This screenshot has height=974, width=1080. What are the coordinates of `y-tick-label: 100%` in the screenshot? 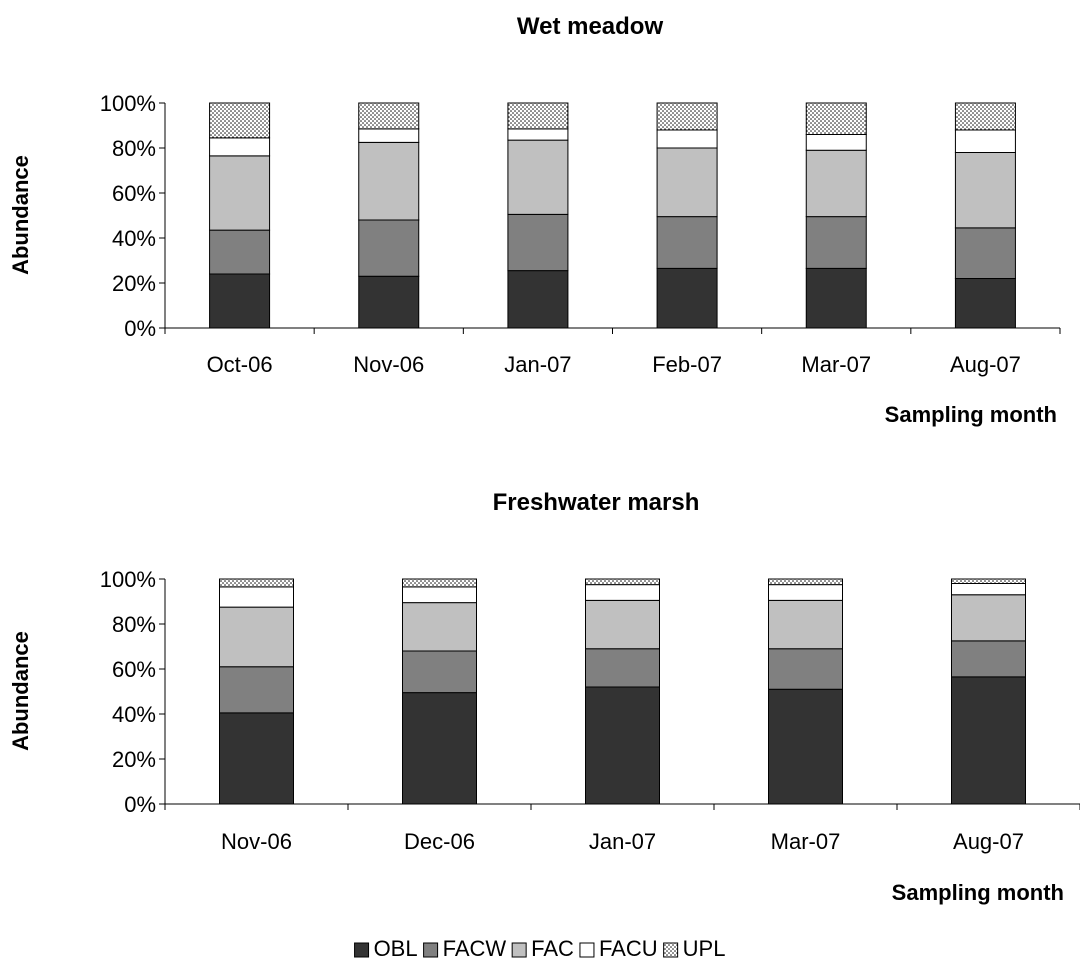 It's located at (128, 103).